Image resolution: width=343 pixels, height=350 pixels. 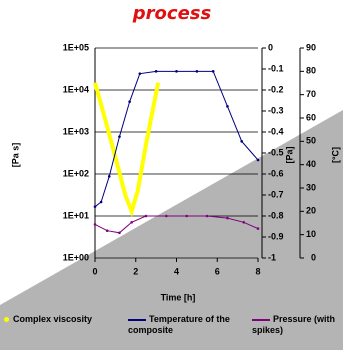 I want to click on y3-tick-label: 10, so click(x=311, y=234).